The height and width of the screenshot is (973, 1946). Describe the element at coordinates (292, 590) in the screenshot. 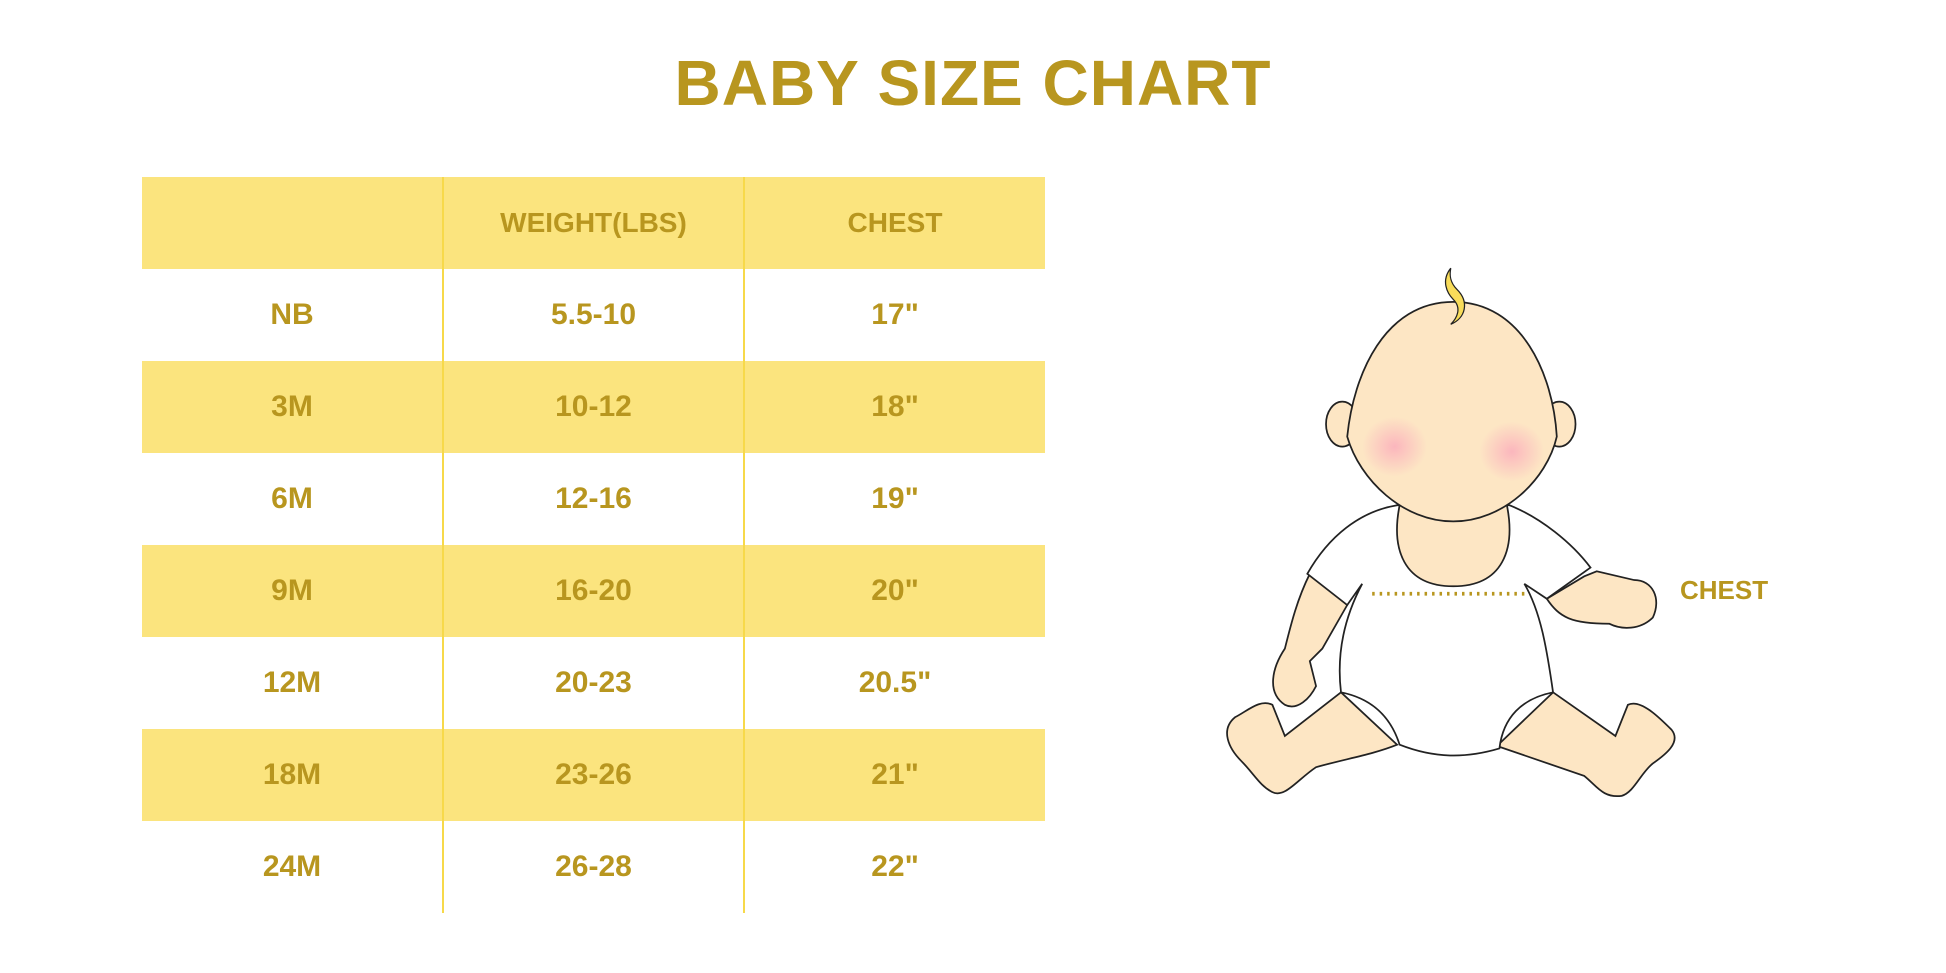

I see `size-cell: 9M` at that location.